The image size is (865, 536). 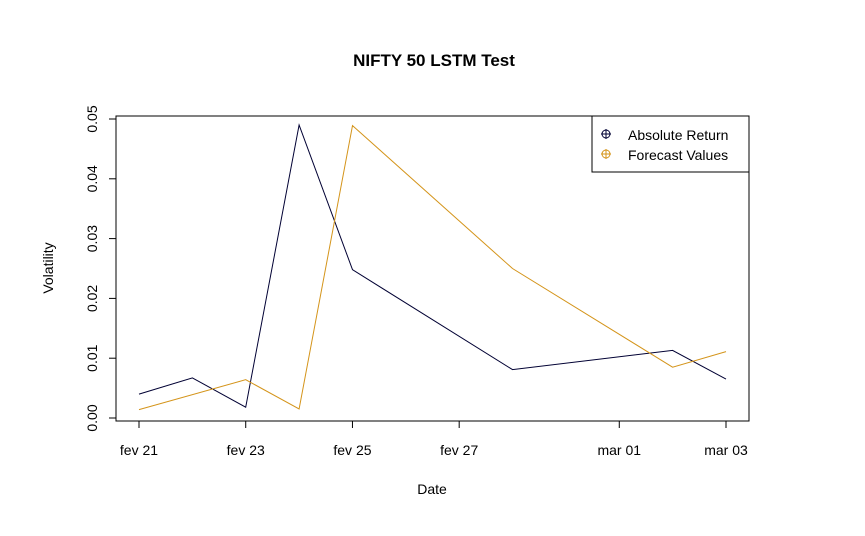 What do you see at coordinates (100, 268) in the screenshot?
I see `y-axis: 0.00 0.01 0.02 0.03 0.04 0.05` at bounding box center [100, 268].